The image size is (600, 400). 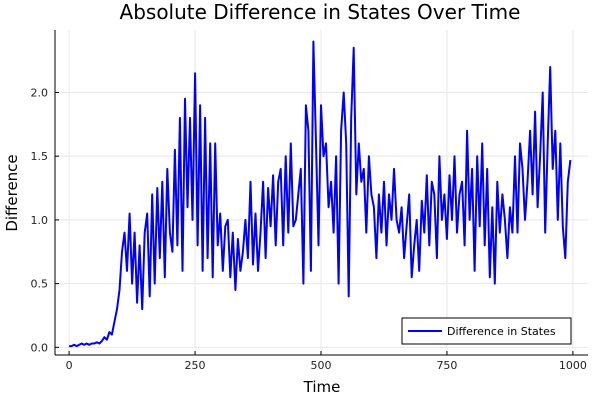 I want to click on legend: Difference in States, so click(x=486, y=331).